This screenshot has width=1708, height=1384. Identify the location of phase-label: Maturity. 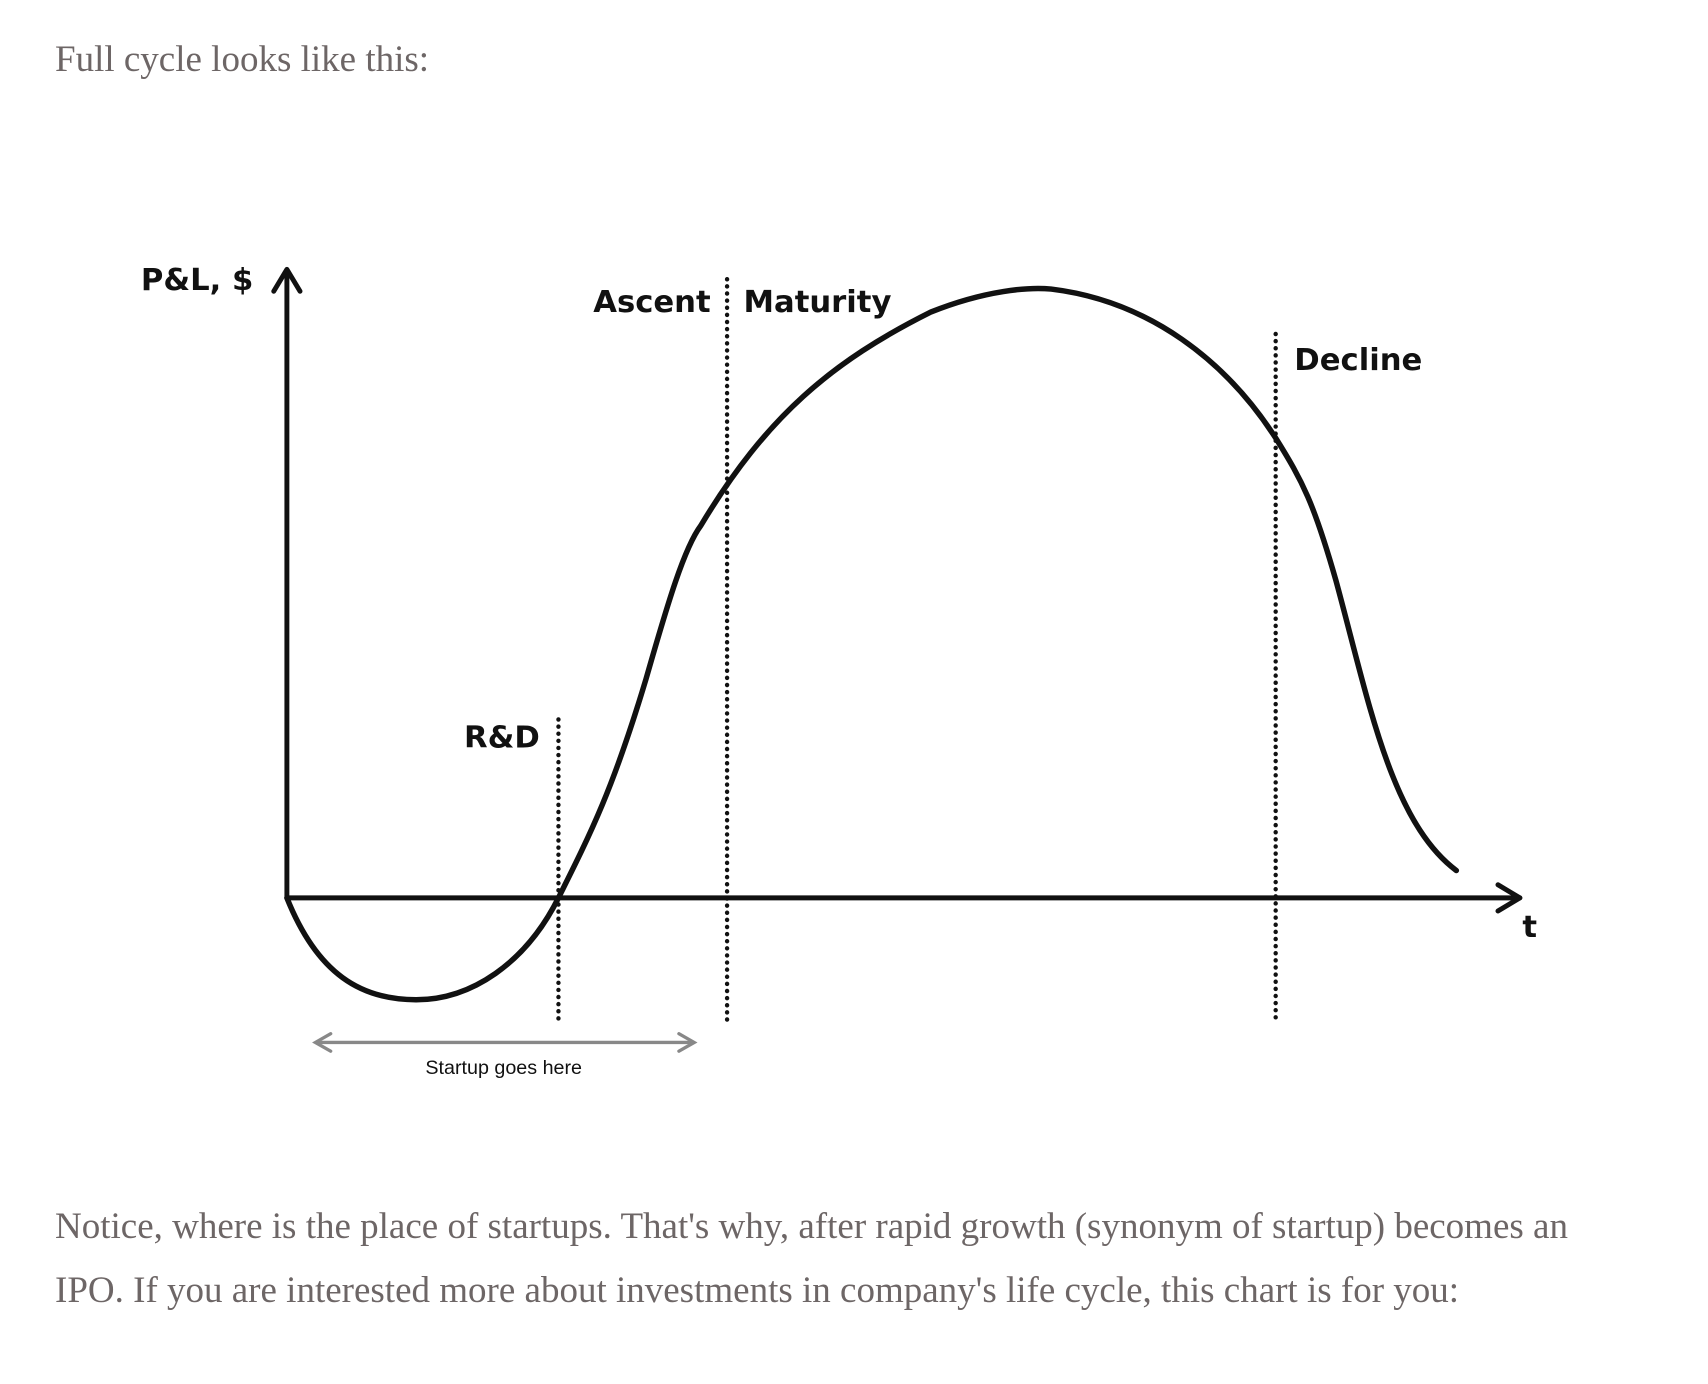
(818, 302).